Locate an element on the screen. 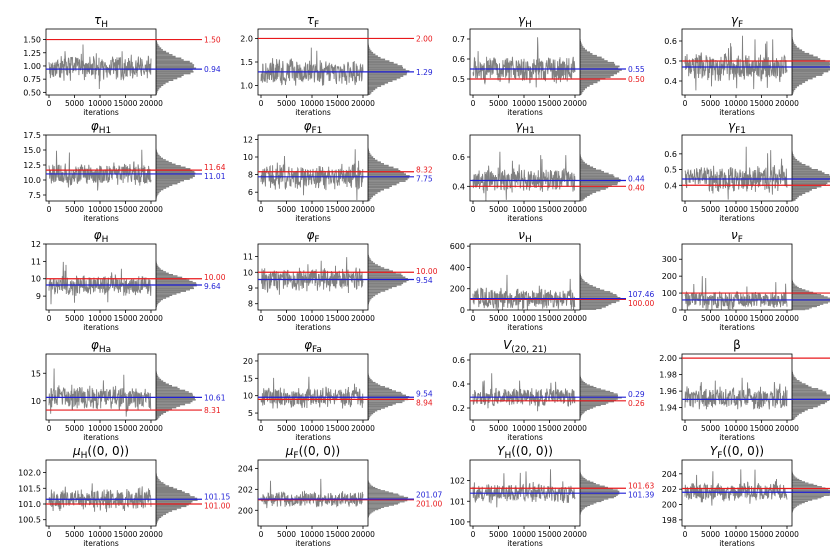 The image size is (830, 554). y-tick-label: 7.5 is located at coordinates (34, 195).